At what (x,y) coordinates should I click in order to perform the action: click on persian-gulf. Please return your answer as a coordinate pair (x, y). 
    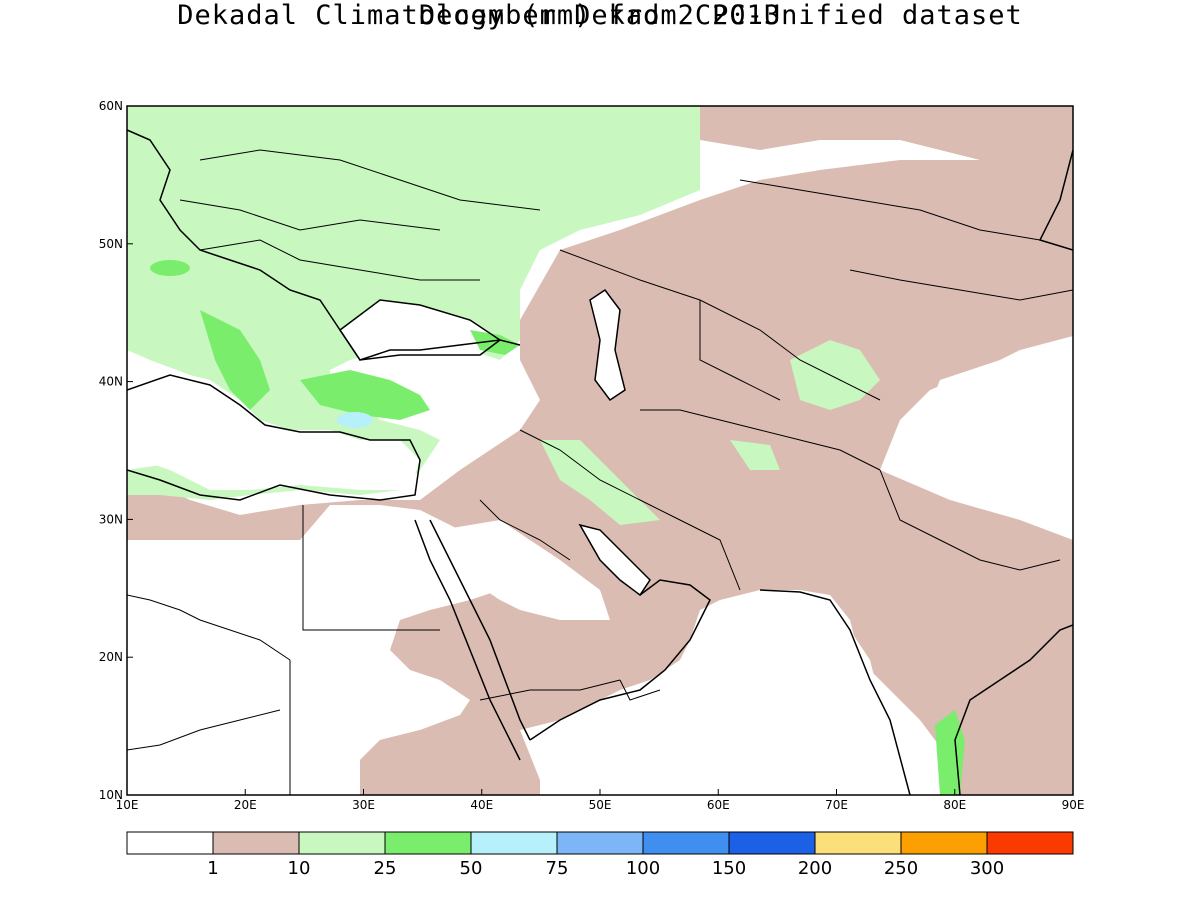
    Looking at the image, I should click on (615, 560).